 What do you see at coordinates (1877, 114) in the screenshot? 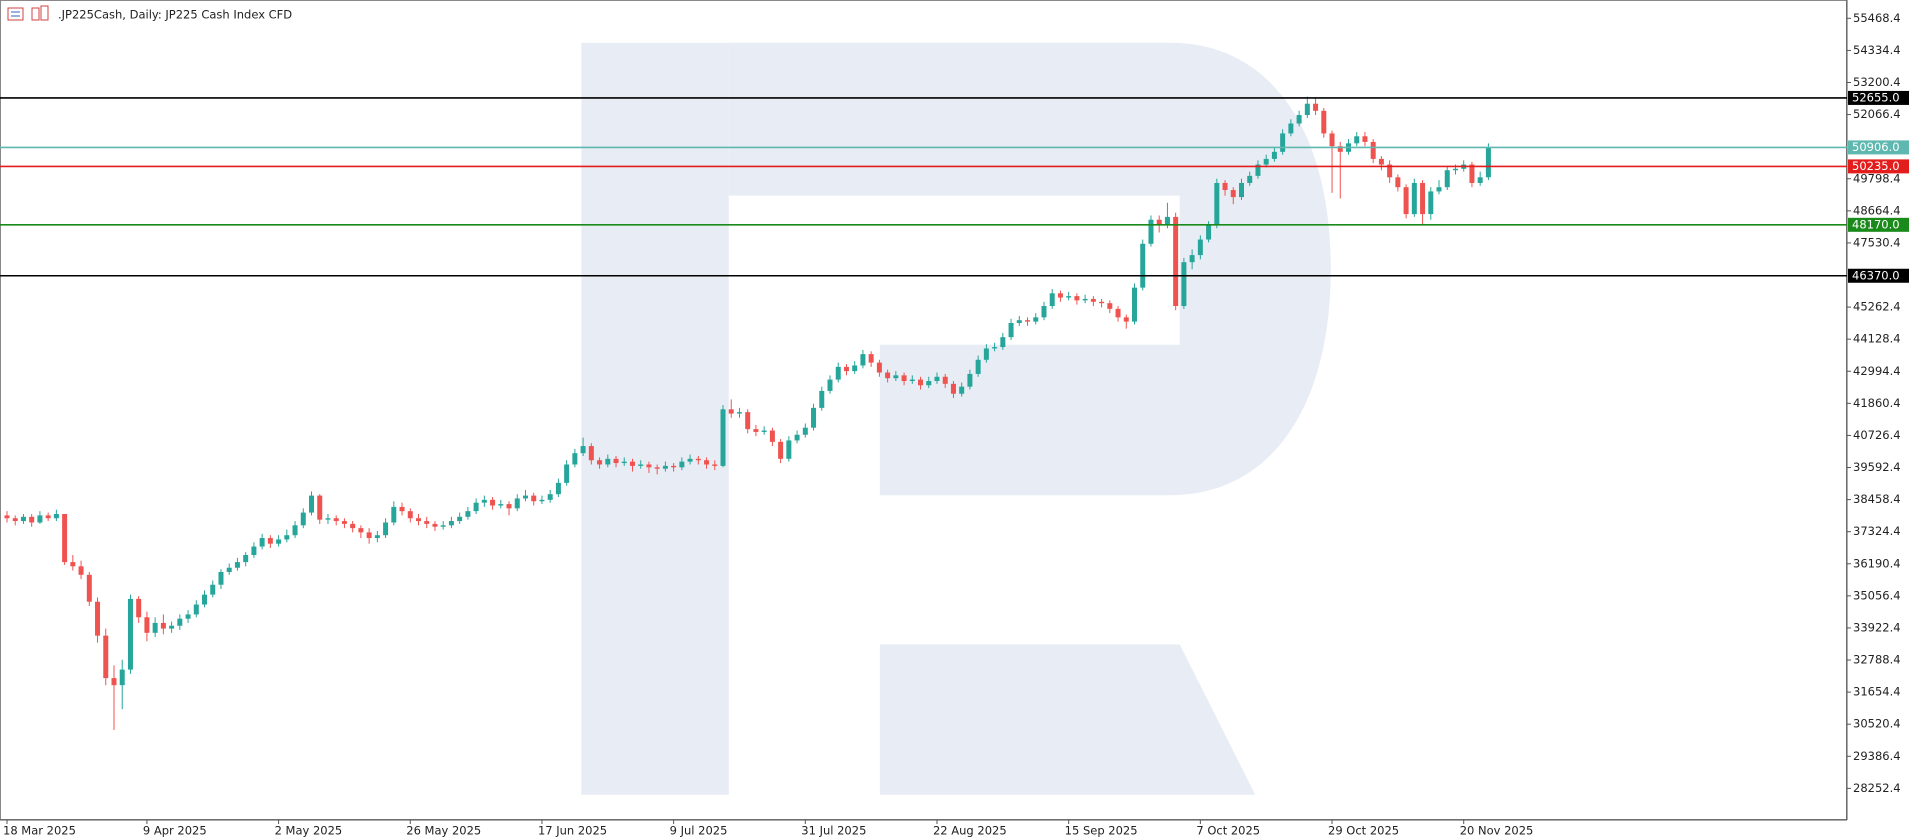
I see `y-tick-label: 52066.4` at bounding box center [1877, 114].